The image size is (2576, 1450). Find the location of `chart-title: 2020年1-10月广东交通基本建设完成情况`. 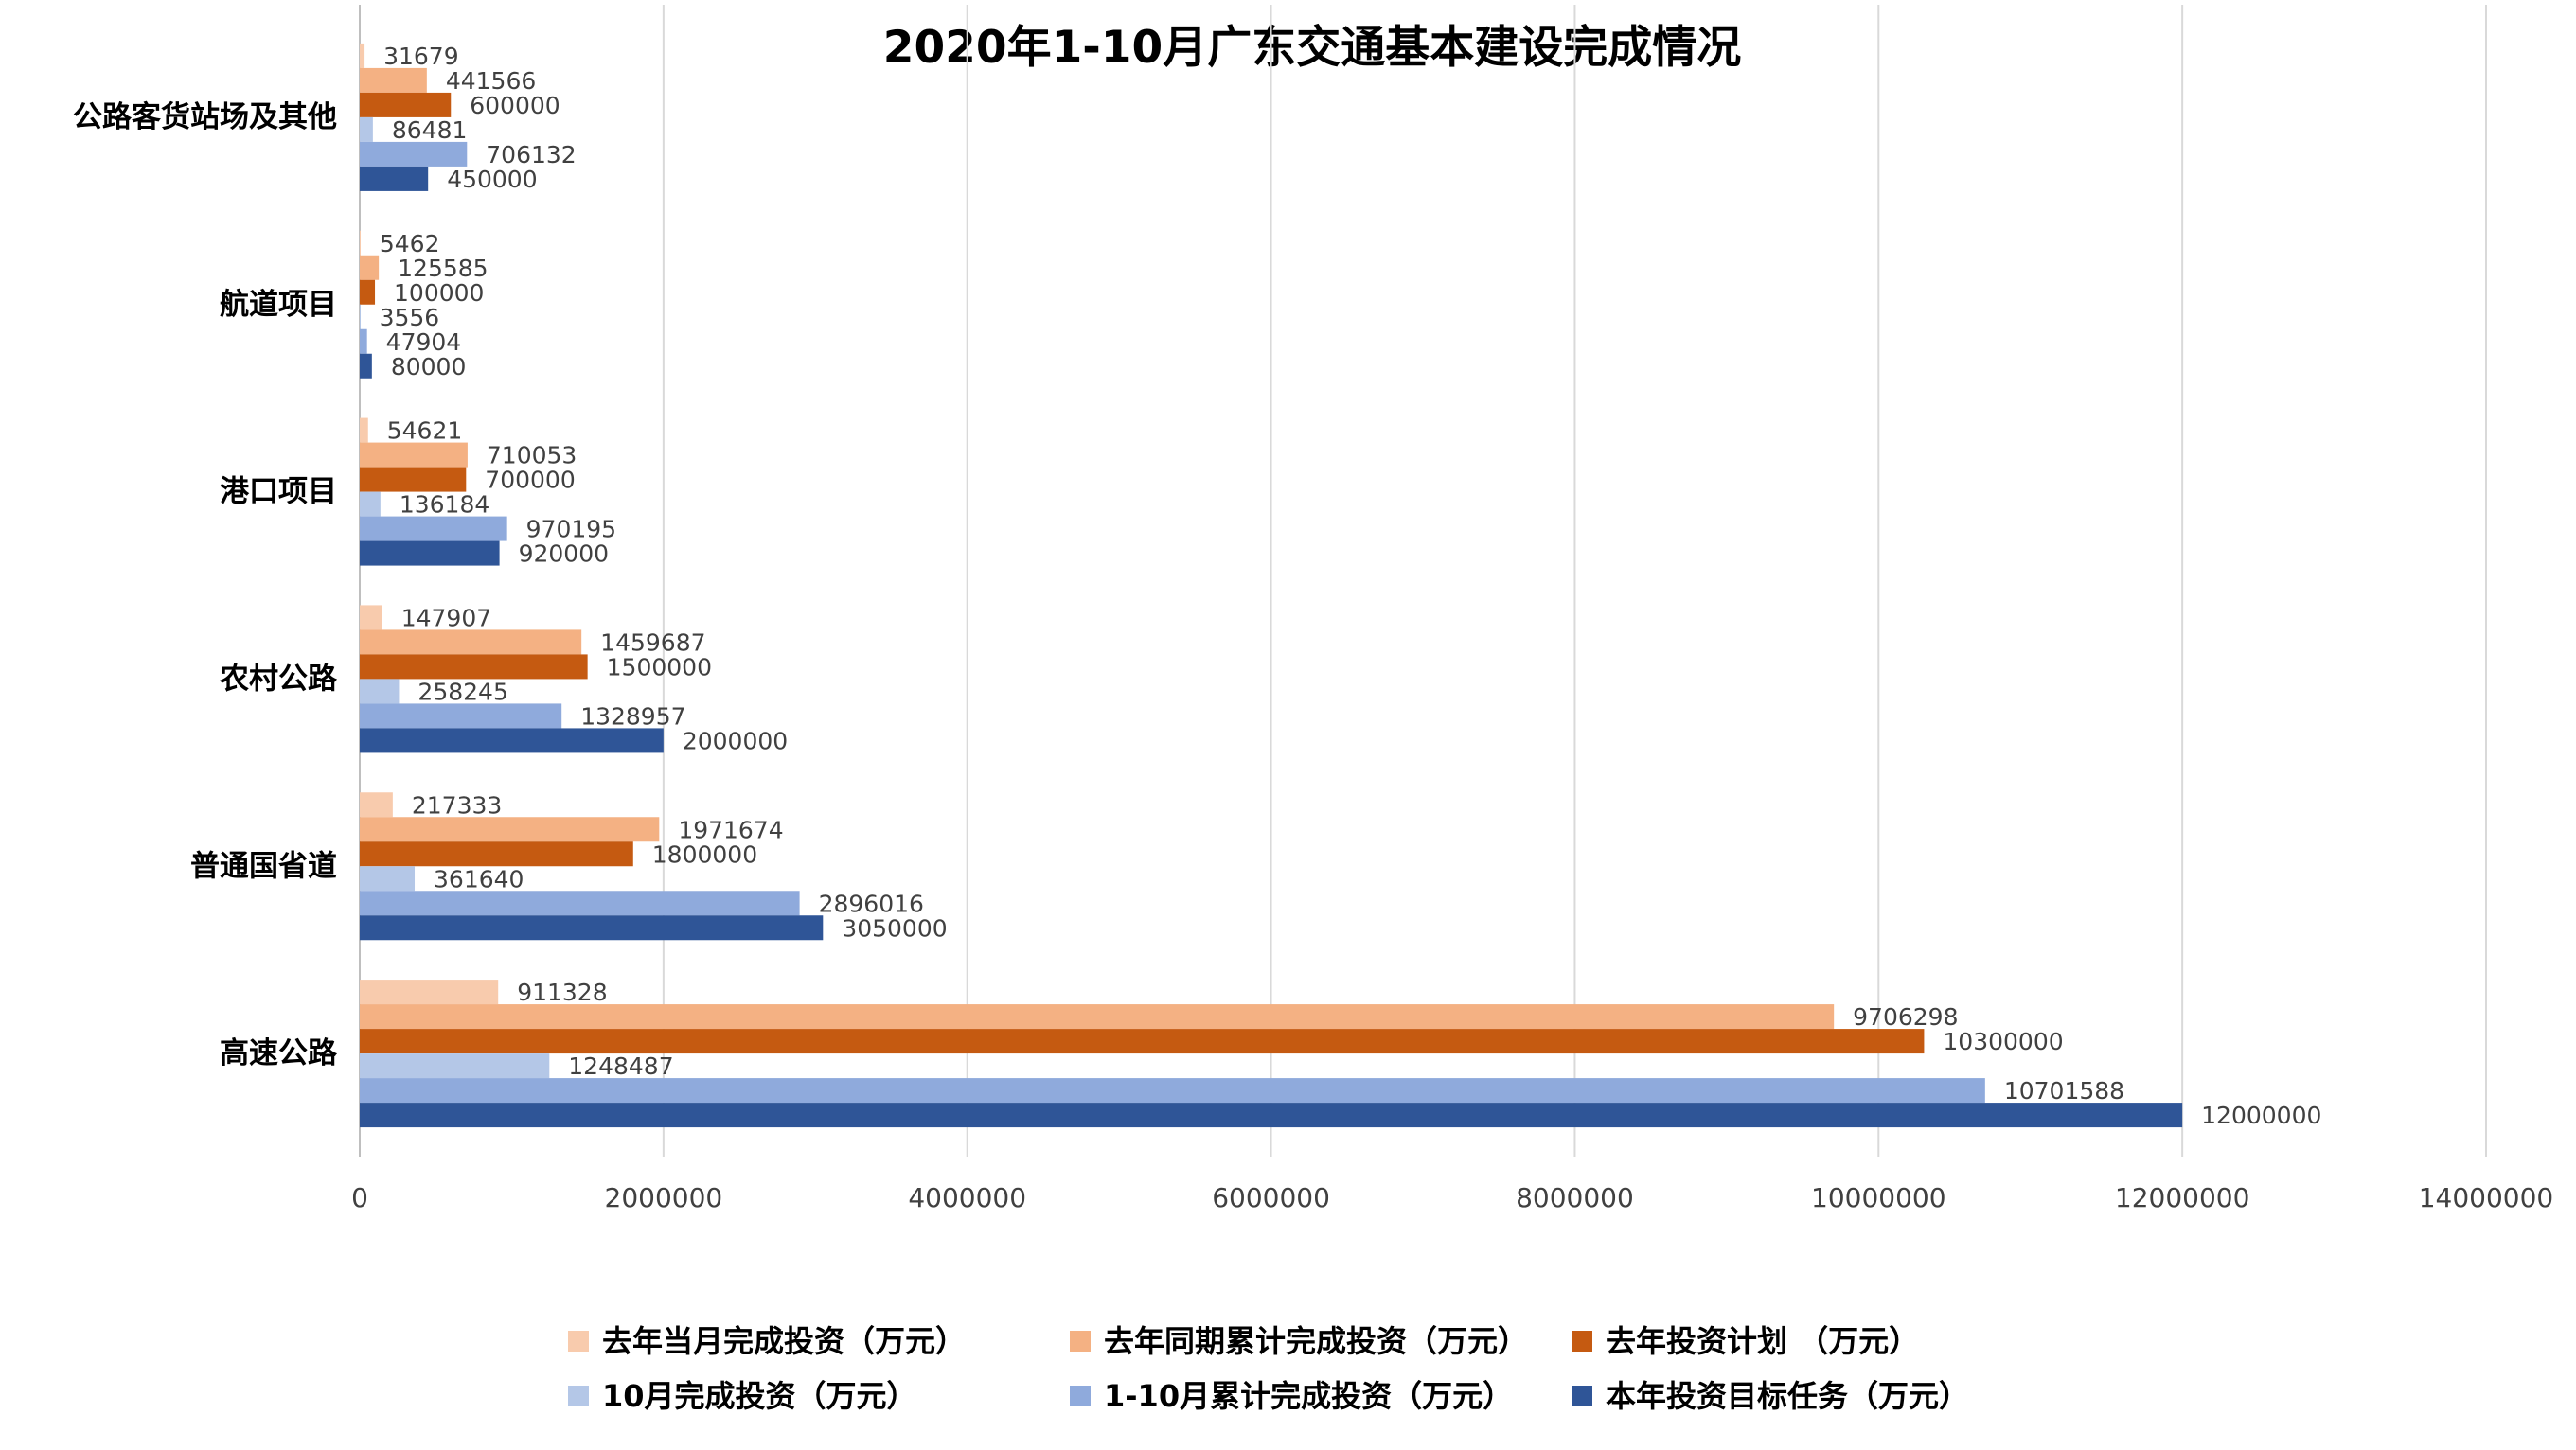

chart-title: 2020年1-10月广东交通基本建设完成情况 is located at coordinates (1312, 48).